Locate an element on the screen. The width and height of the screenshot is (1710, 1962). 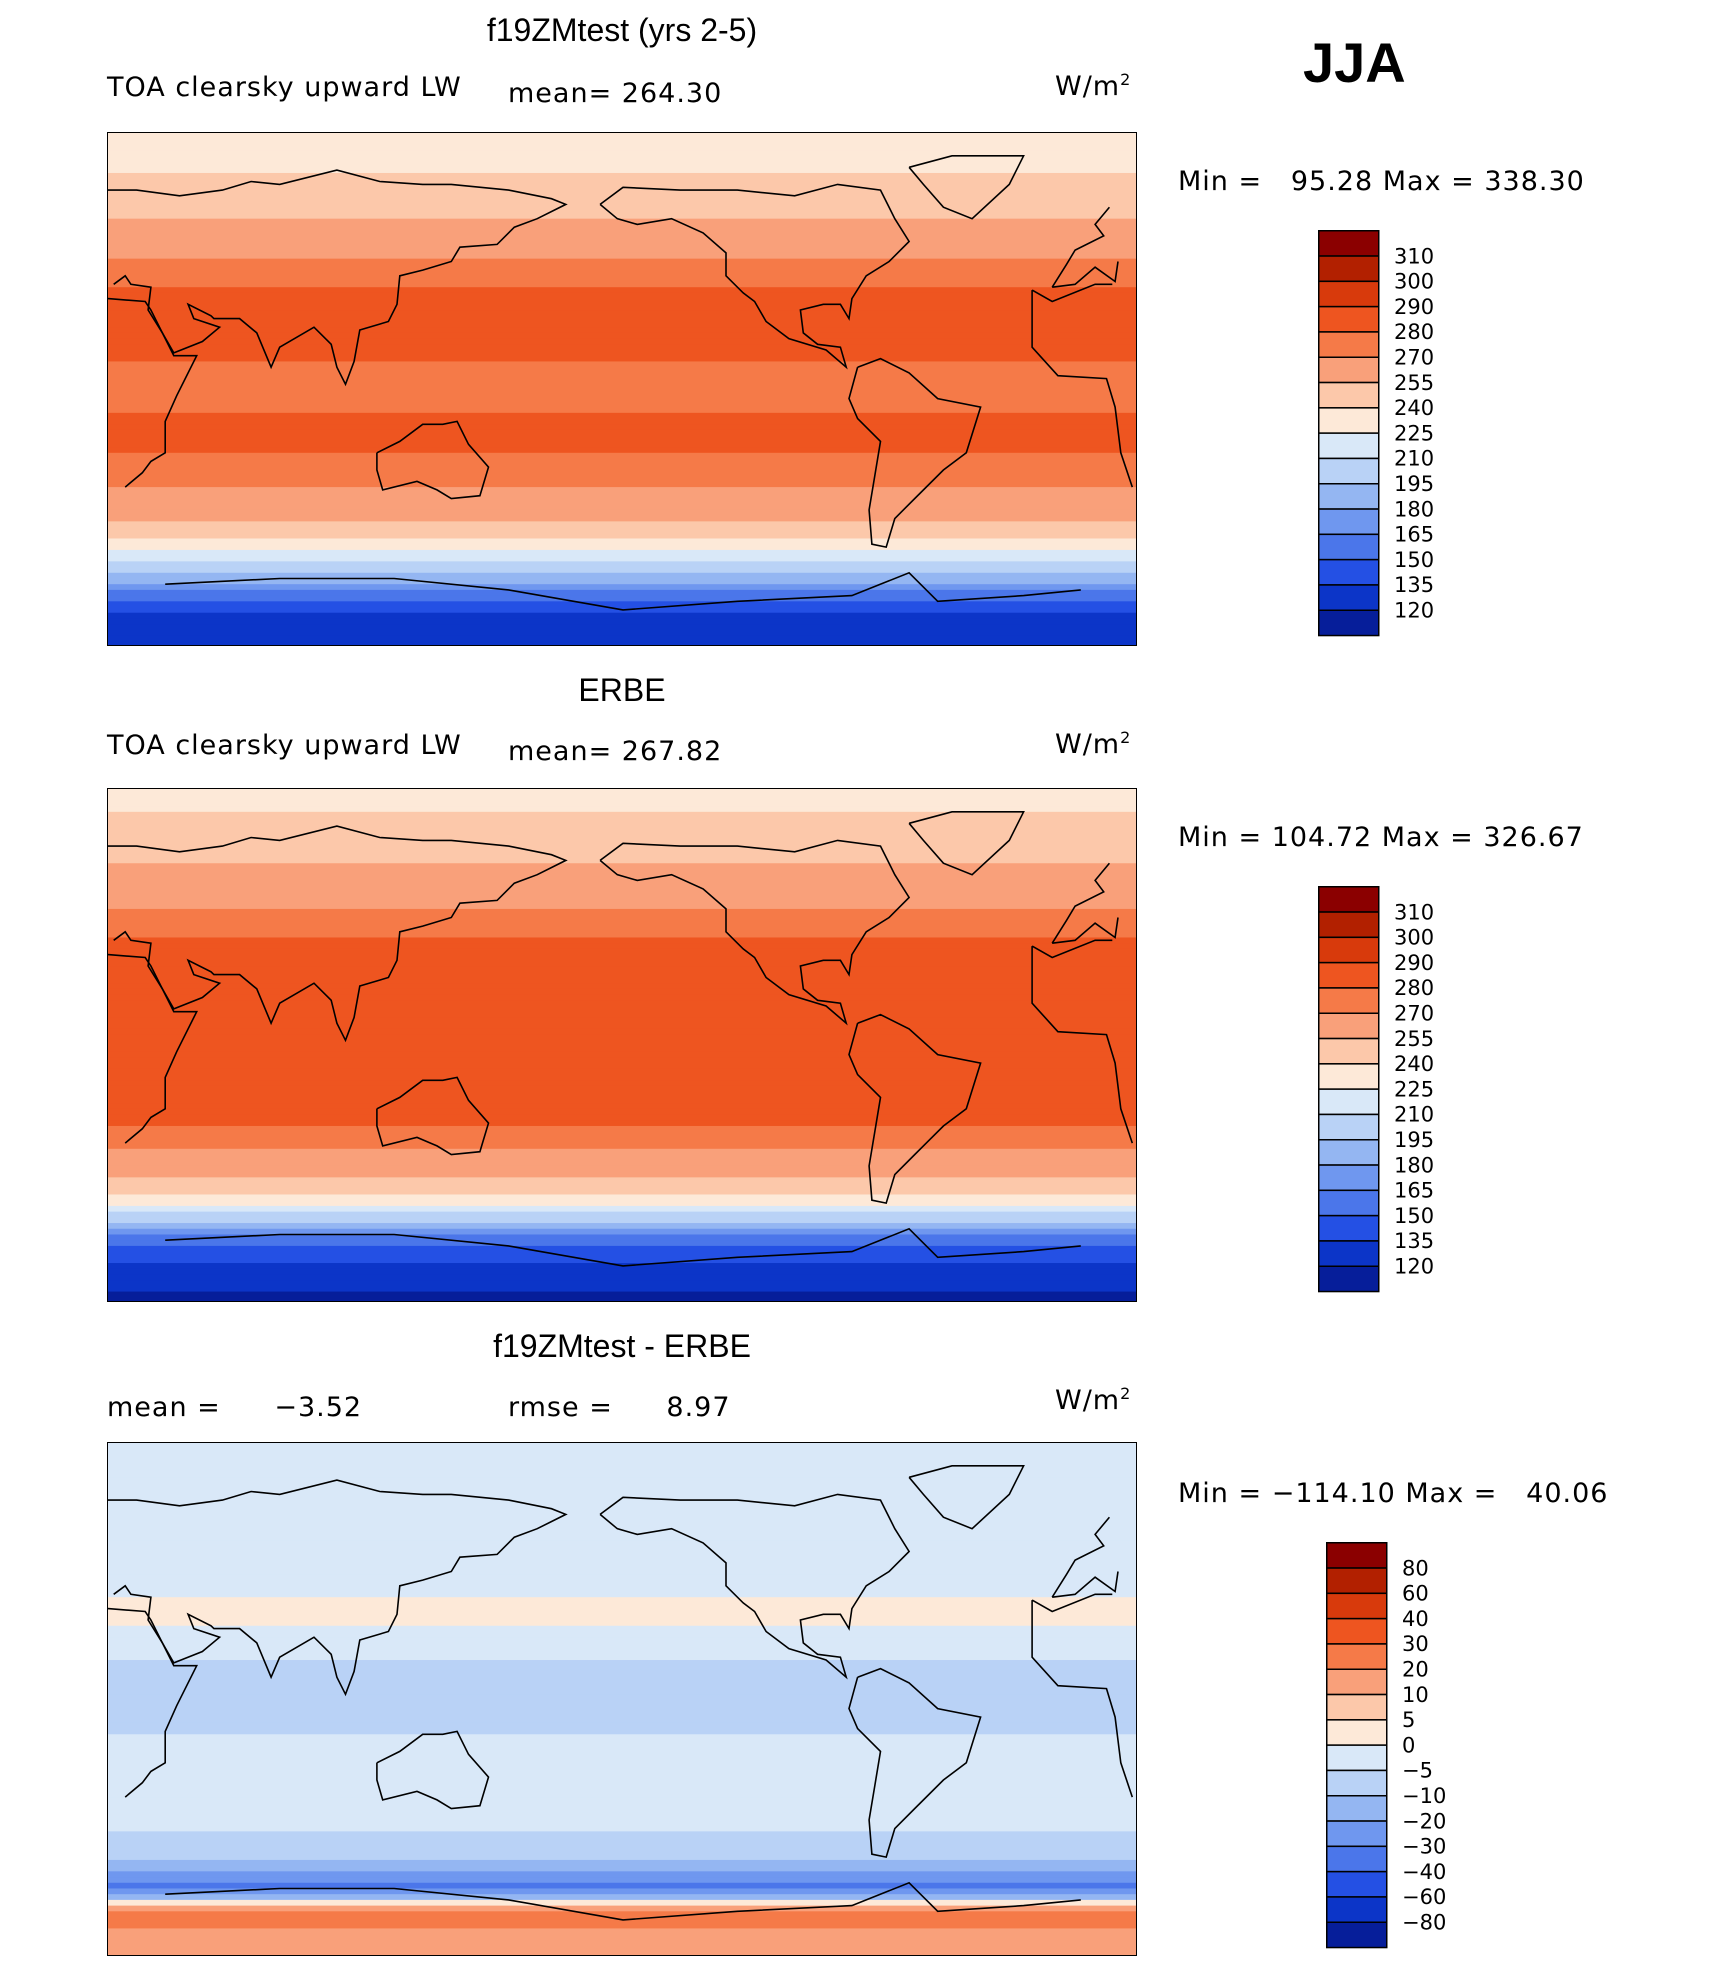
colorbar-tick-label: 10 is located at coordinates (1415, 1695).